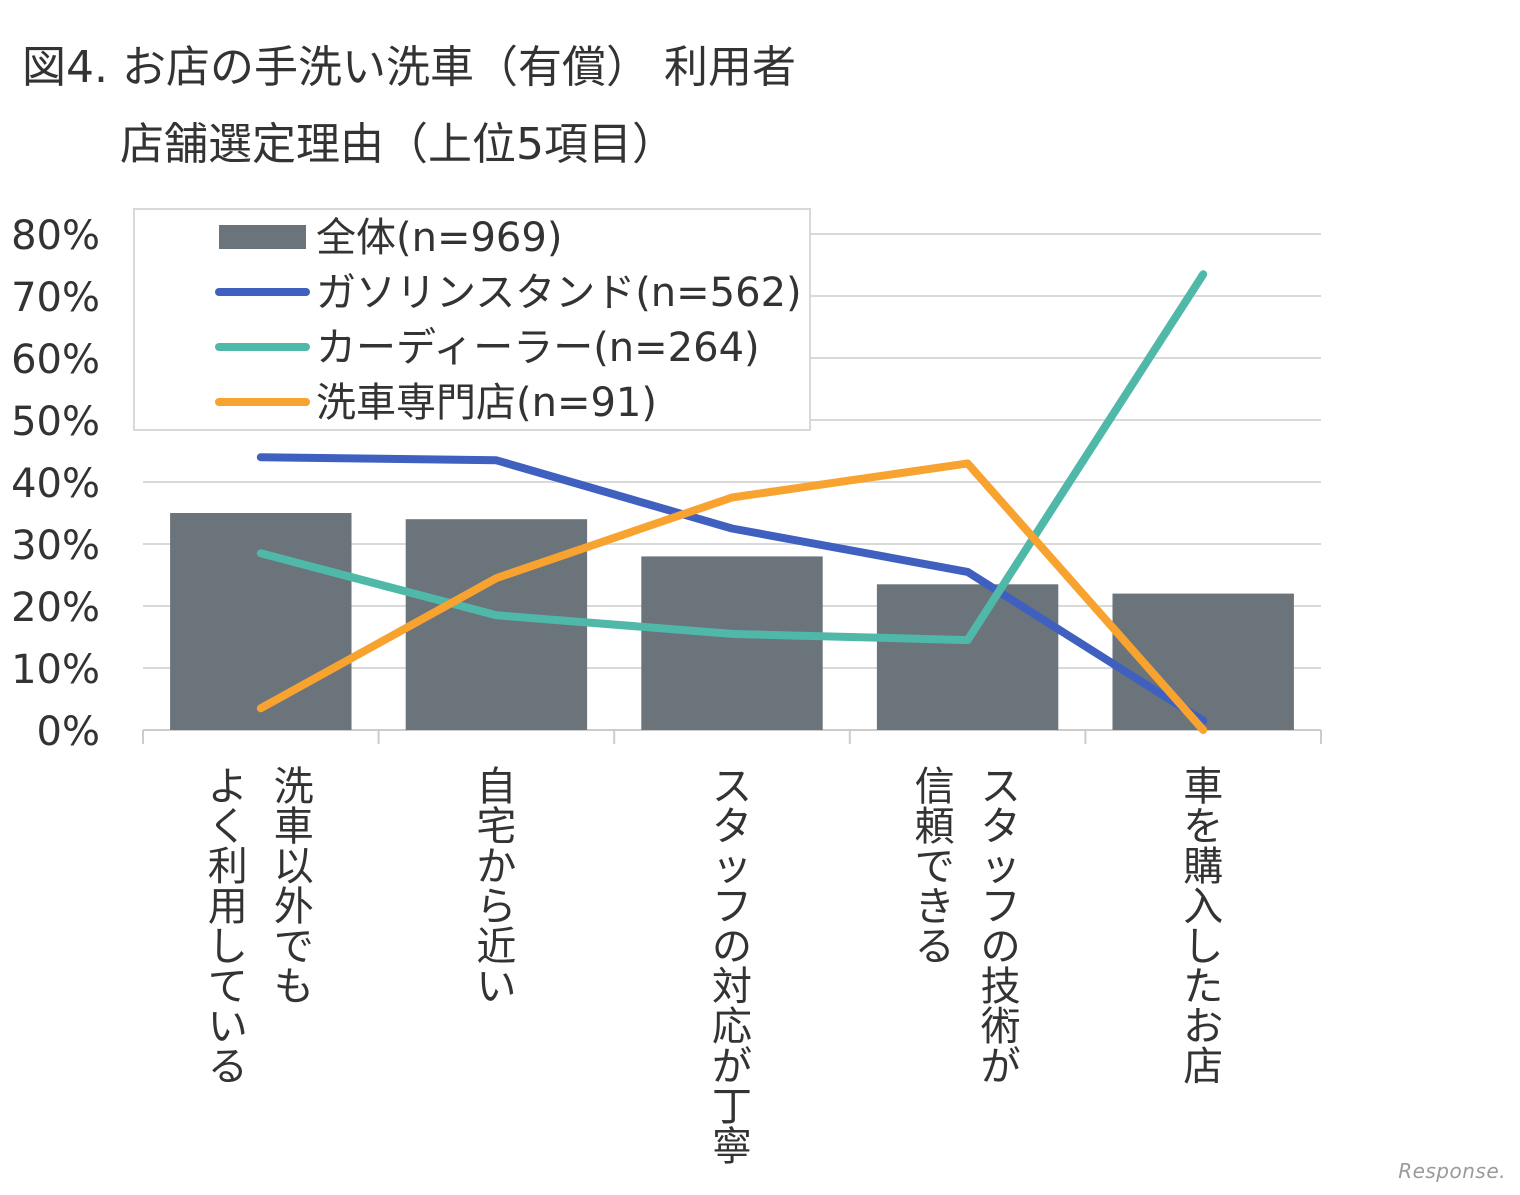 The image size is (1520, 1195). I want to click on y-tick-label: 30%, so click(55, 546).